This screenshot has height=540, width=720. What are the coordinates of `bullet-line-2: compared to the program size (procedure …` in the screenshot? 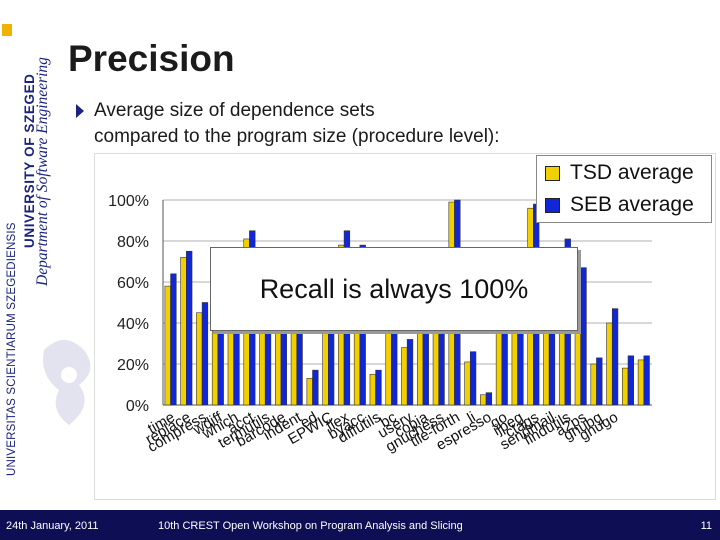 It's located at (297, 136).